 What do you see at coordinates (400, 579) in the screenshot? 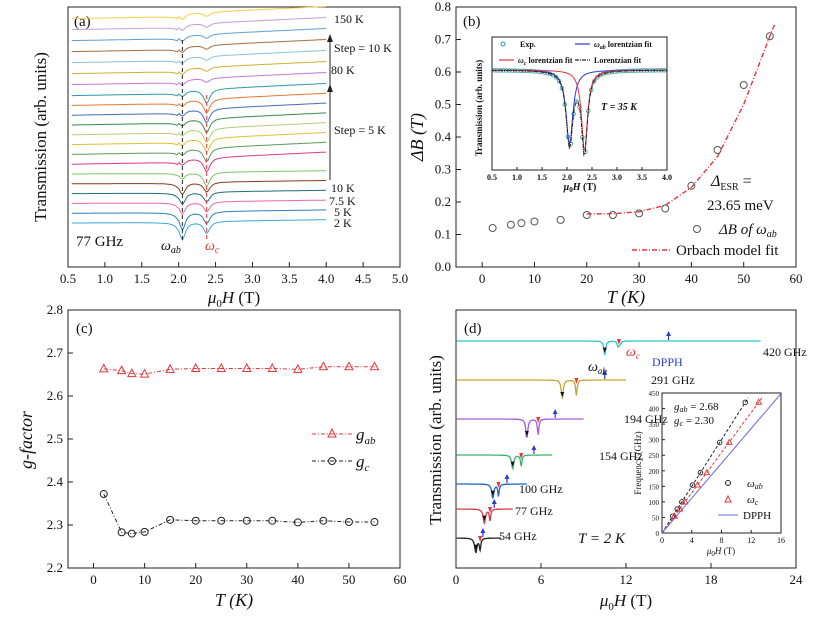
I see `c-x-tick-label: 60` at bounding box center [400, 579].